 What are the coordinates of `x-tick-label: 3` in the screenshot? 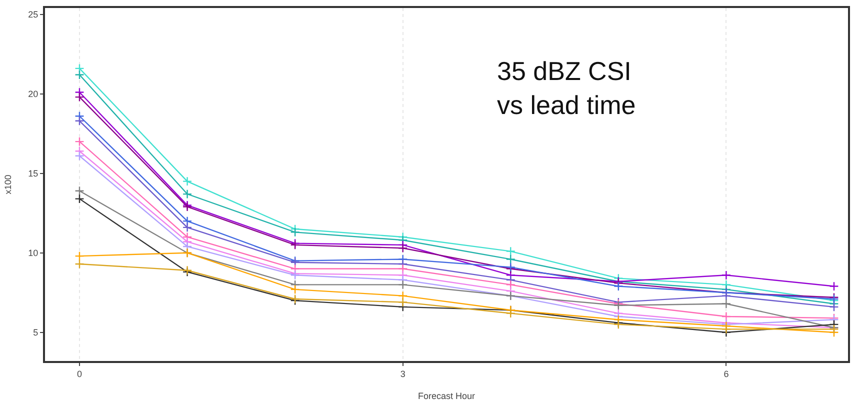 It's located at (403, 373).